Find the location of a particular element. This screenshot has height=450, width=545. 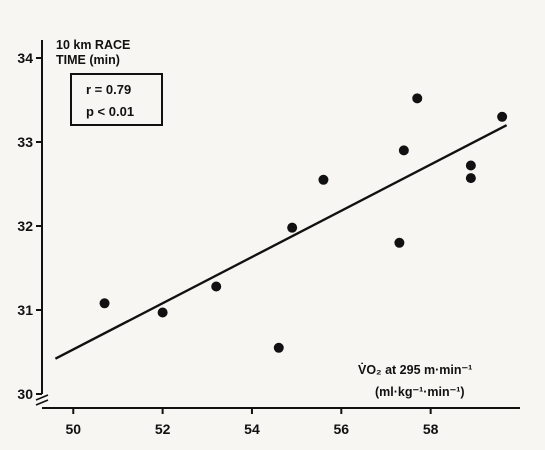

x-tick-label: 58 is located at coordinates (431, 429).